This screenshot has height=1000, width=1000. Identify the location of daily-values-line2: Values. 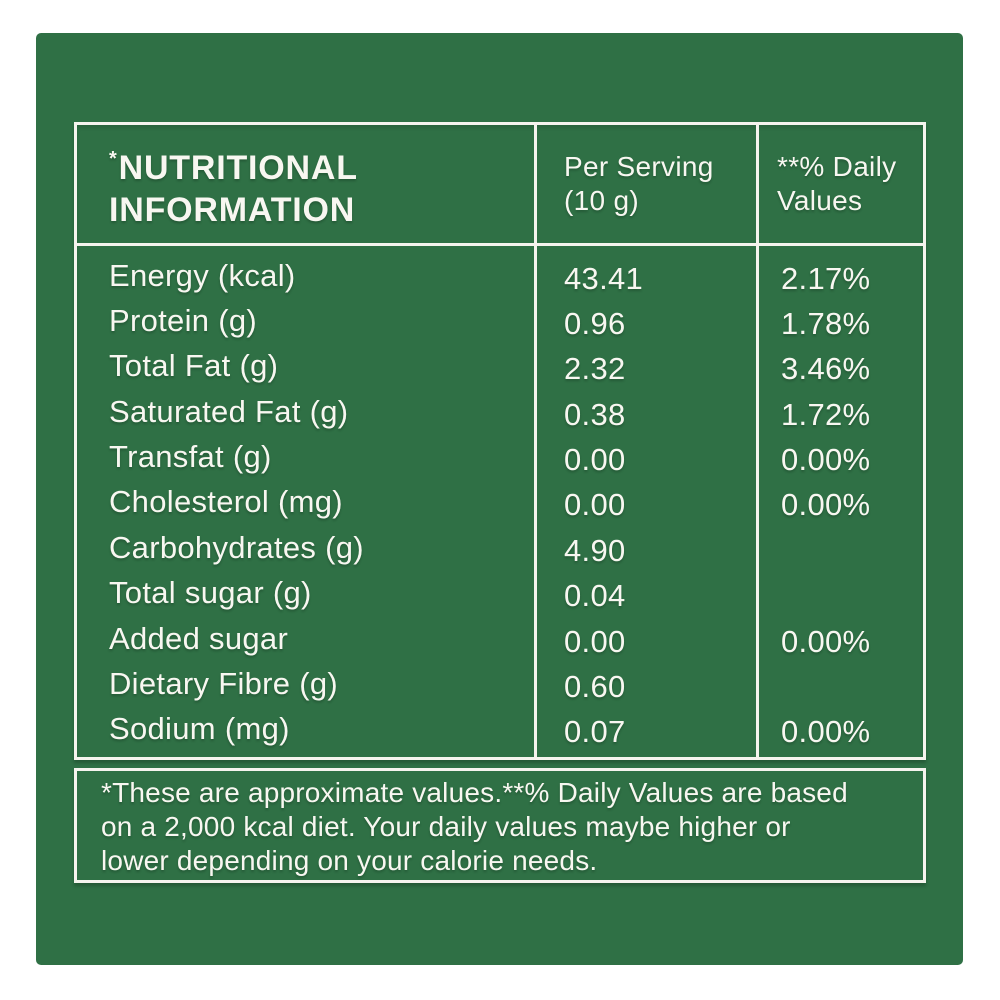
(820, 200).